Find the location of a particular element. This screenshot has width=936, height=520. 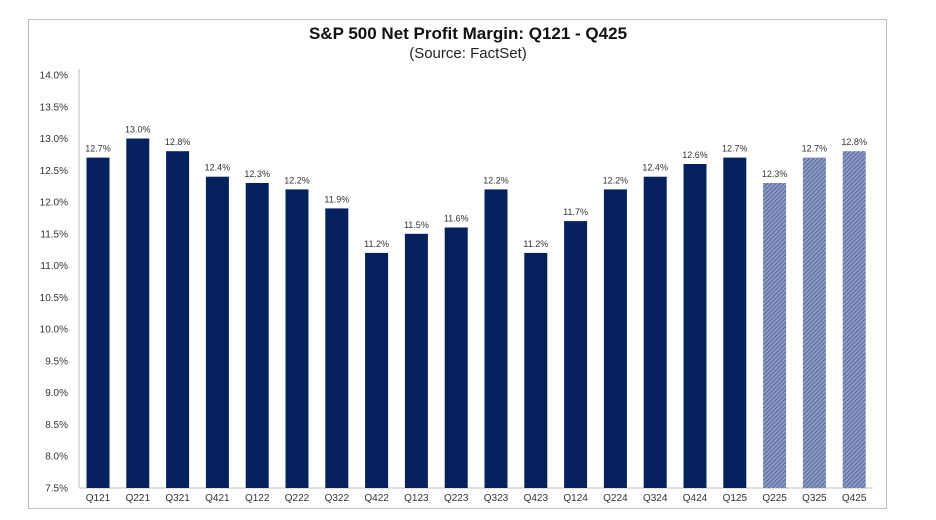

x-tick-label: Q222 is located at coordinates (297, 498).